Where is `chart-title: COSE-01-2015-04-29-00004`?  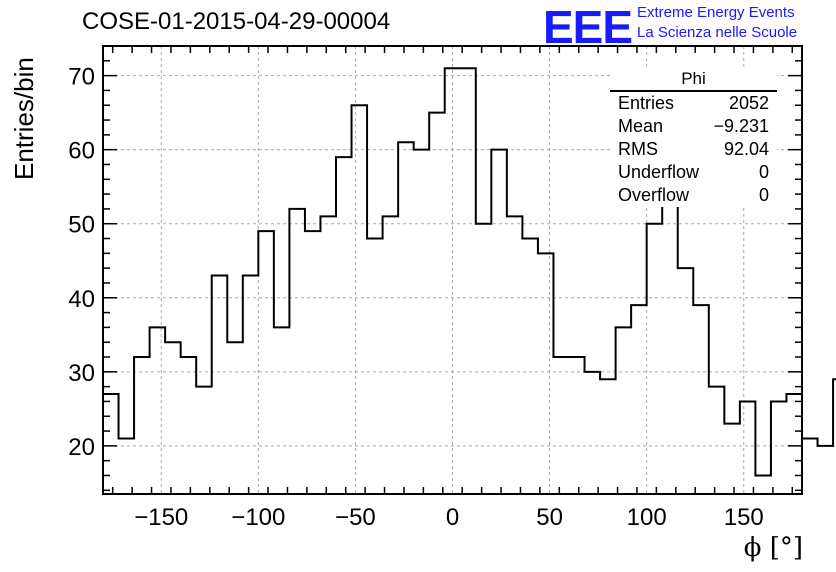
chart-title: COSE-01-2015-04-29-00004 is located at coordinates (236, 21).